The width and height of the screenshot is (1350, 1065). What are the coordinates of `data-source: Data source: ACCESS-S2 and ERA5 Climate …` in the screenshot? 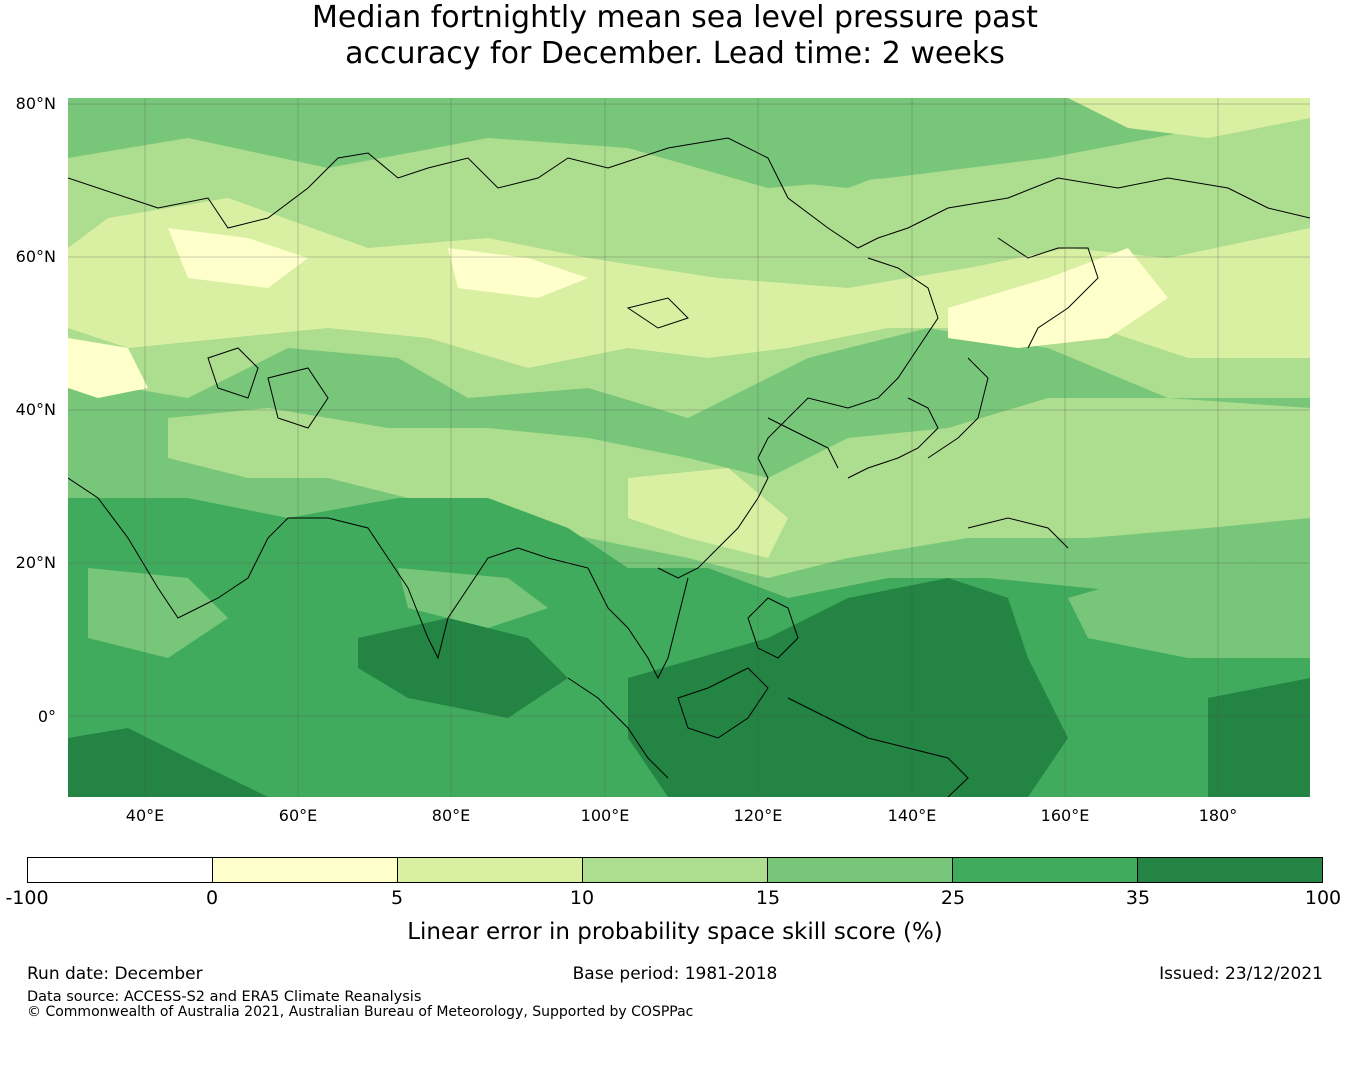 It's located at (224, 997).